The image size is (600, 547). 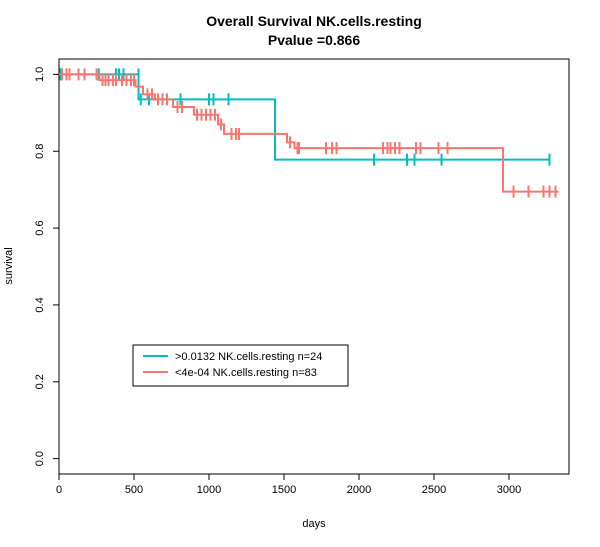 I want to click on x-tick-label: 2000, so click(x=359, y=490).